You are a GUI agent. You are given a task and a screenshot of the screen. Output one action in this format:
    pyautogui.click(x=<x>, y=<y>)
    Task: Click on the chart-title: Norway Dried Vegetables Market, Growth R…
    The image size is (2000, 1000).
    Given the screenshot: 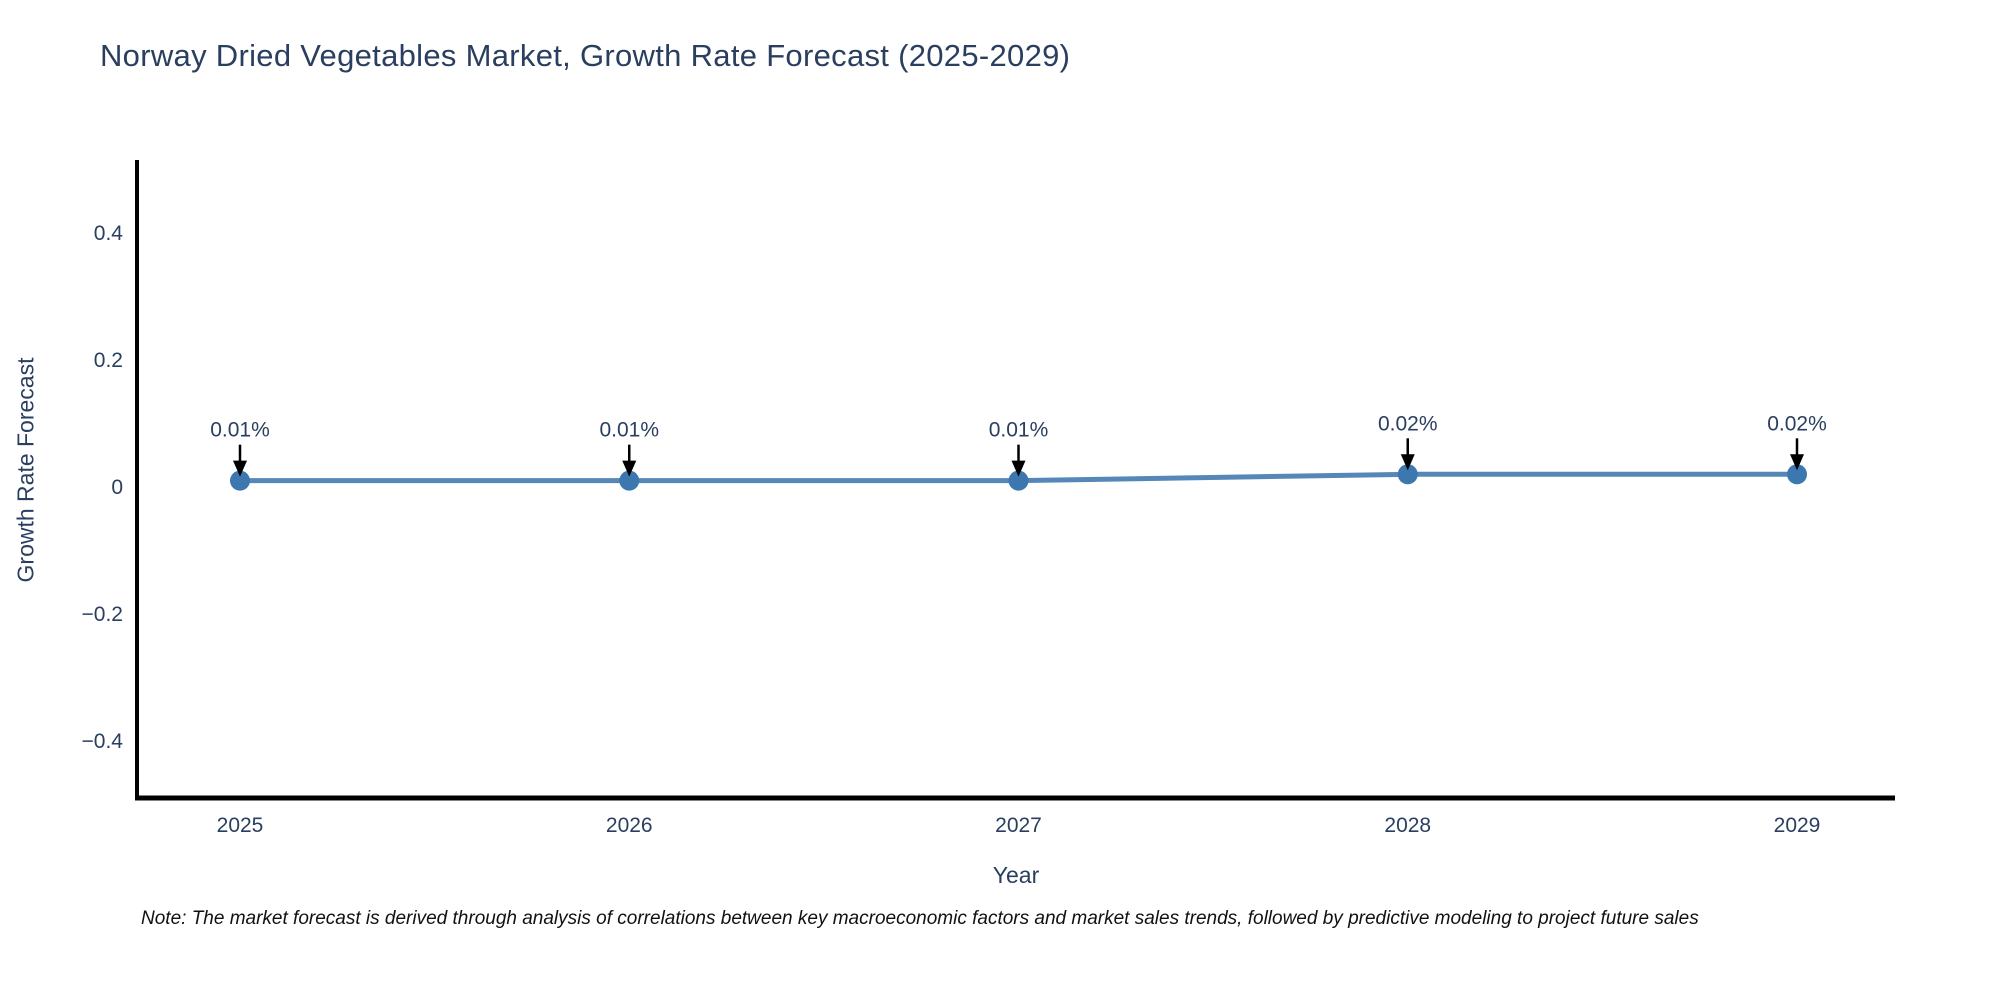 What is the action you would take?
    pyautogui.click(x=585, y=55)
    